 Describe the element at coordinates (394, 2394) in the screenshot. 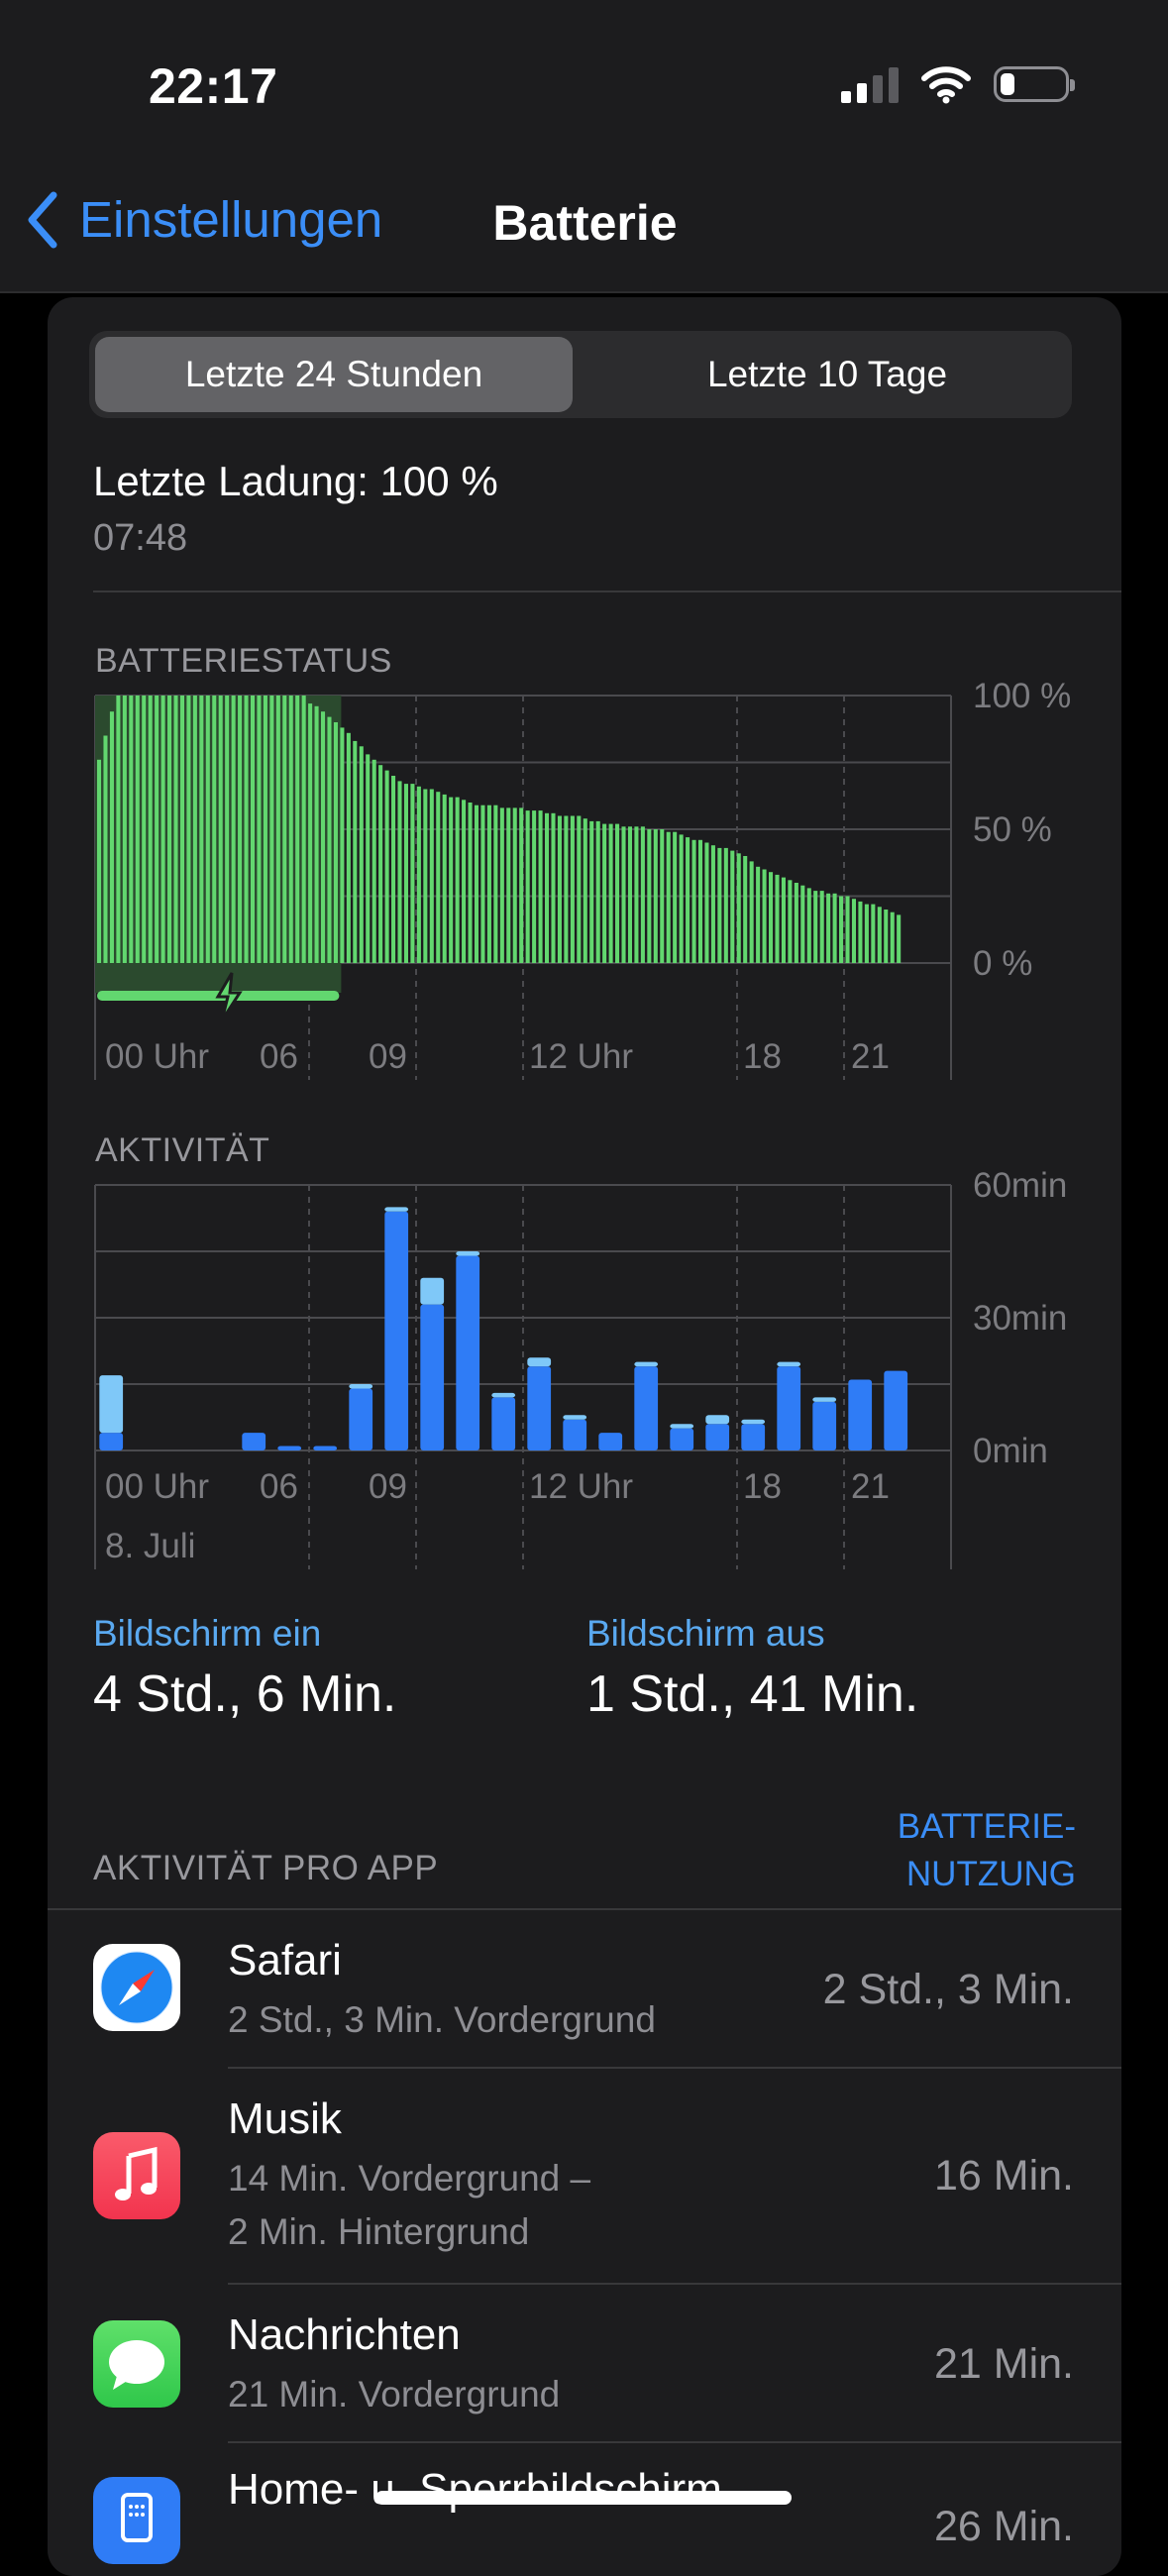

I see `app-usage-detail: 21 Min. Vordergrund` at that location.